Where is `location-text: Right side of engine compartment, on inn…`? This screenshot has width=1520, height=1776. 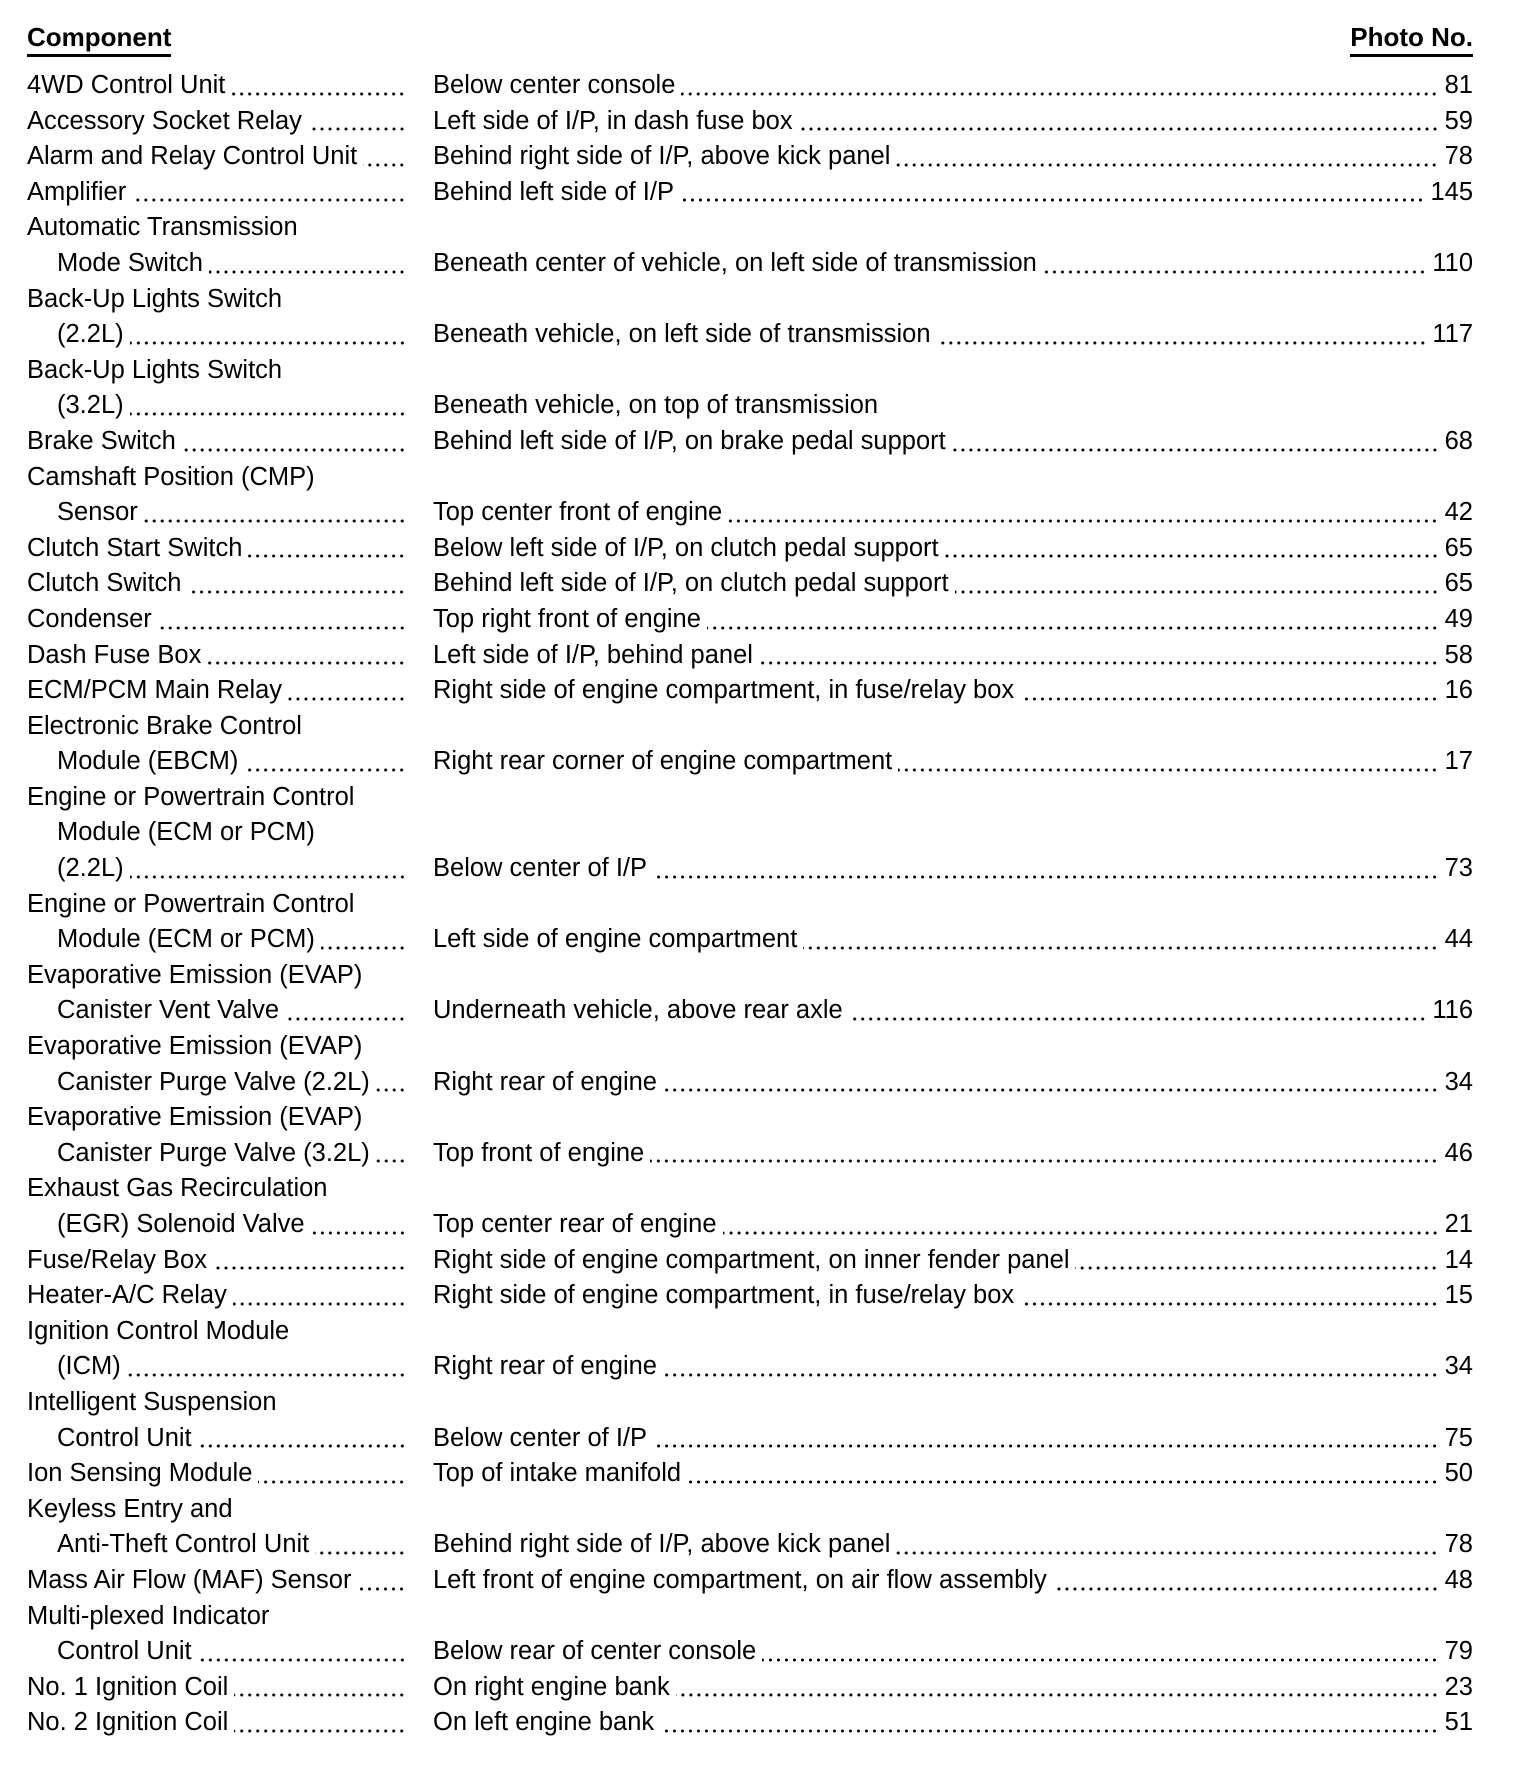
location-text: Right side of engine compartment, on inn… is located at coordinates (751, 1259).